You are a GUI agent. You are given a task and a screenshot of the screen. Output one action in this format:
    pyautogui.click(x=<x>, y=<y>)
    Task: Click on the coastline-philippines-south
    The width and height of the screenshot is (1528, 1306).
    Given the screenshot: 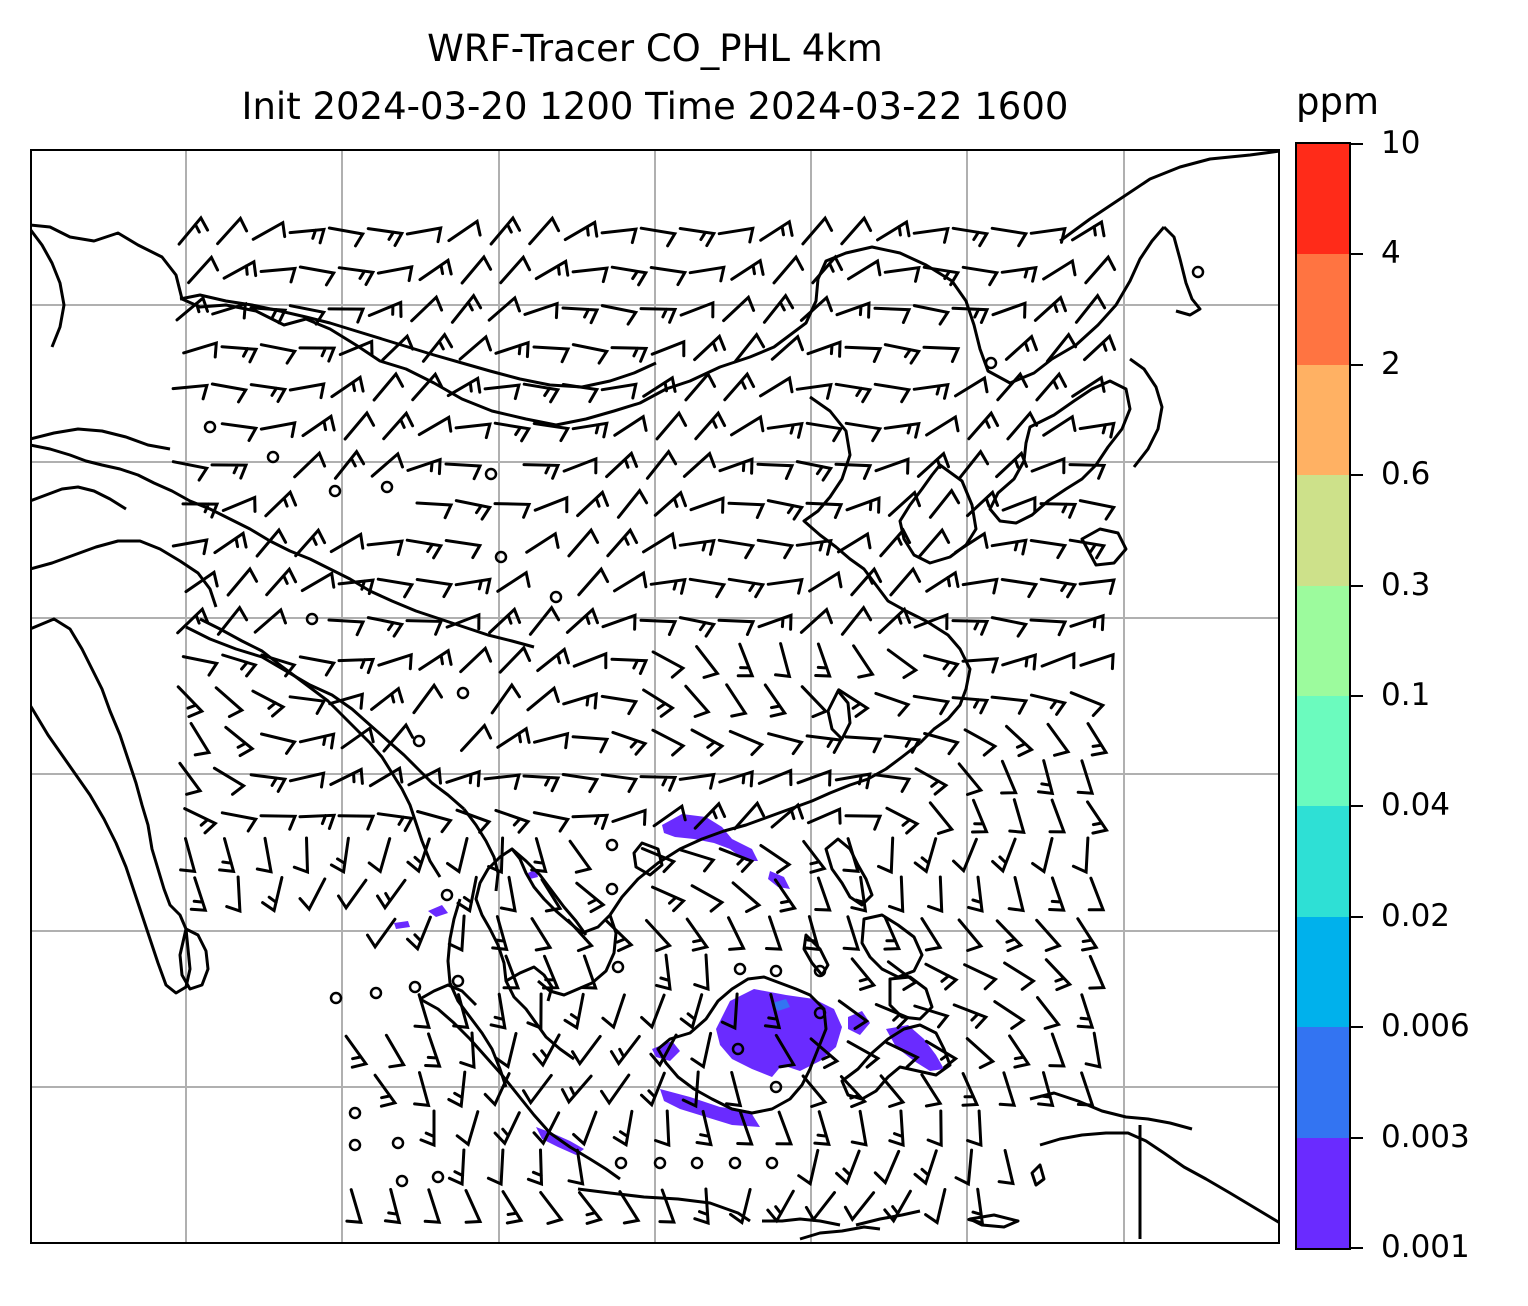 What is the action you would take?
    pyautogui.click(x=892, y=946)
    